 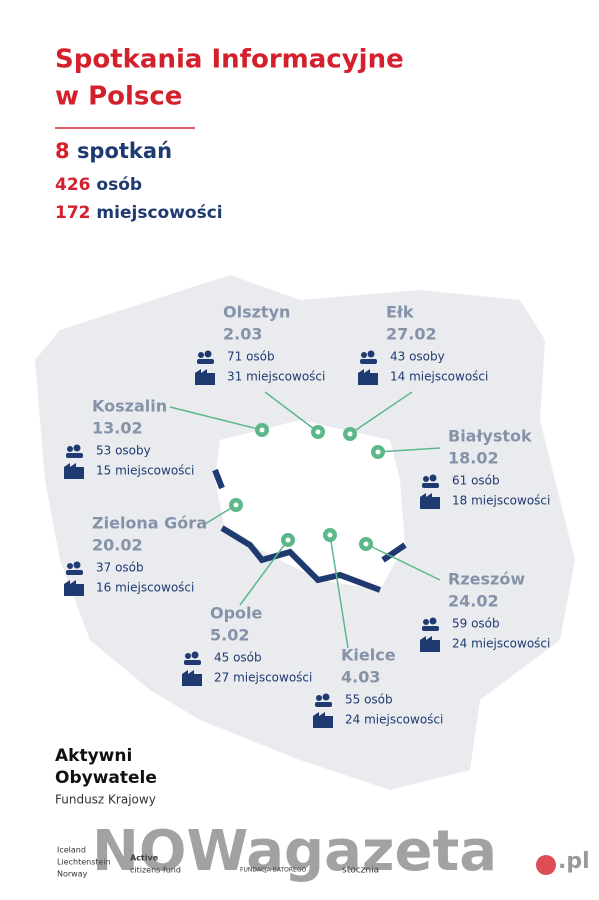 What do you see at coordinates (105, 800) in the screenshot?
I see `org-sub: Fundusz Krajowy` at bounding box center [105, 800].